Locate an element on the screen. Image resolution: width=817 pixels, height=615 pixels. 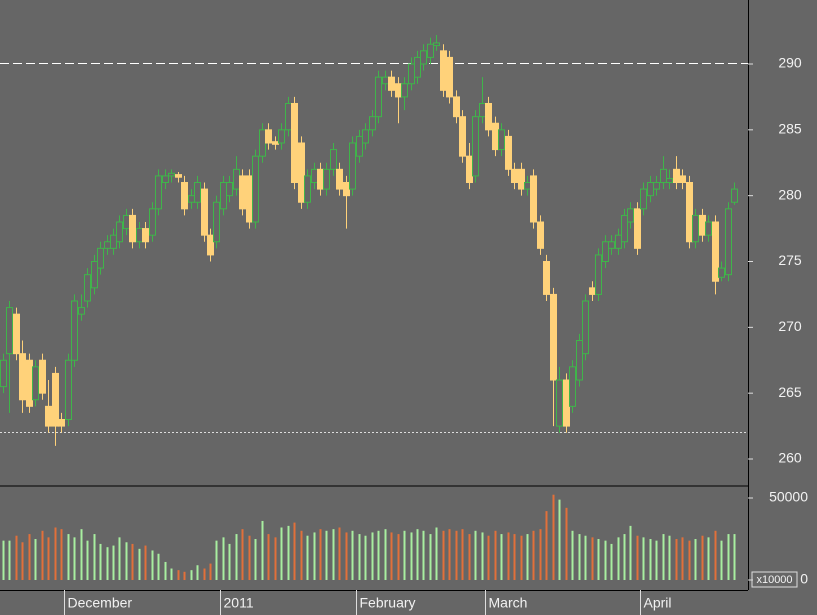
volume-unit-label: x10000 is located at coordinates (774, 580).